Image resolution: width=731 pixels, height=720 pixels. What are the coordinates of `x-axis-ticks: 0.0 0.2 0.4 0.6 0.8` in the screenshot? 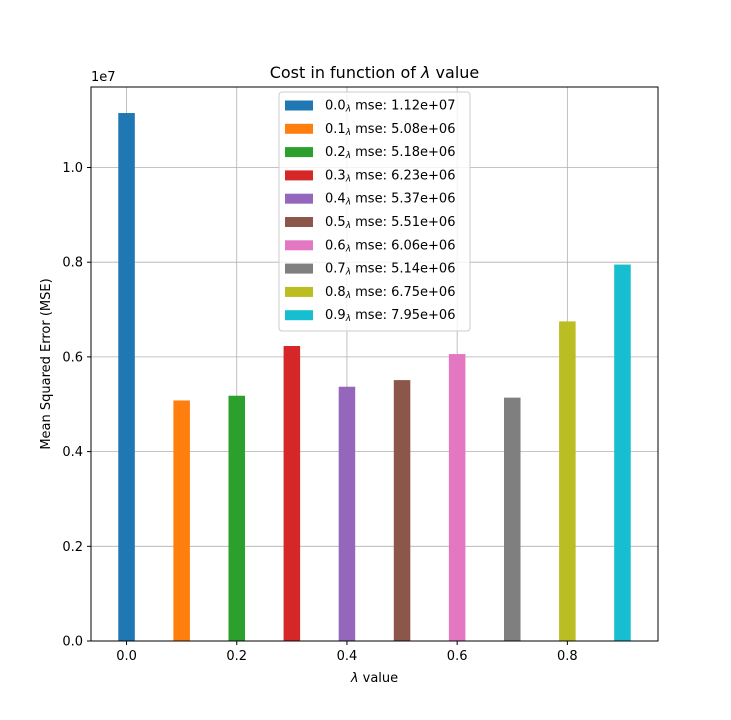 It's located at (347, 652).